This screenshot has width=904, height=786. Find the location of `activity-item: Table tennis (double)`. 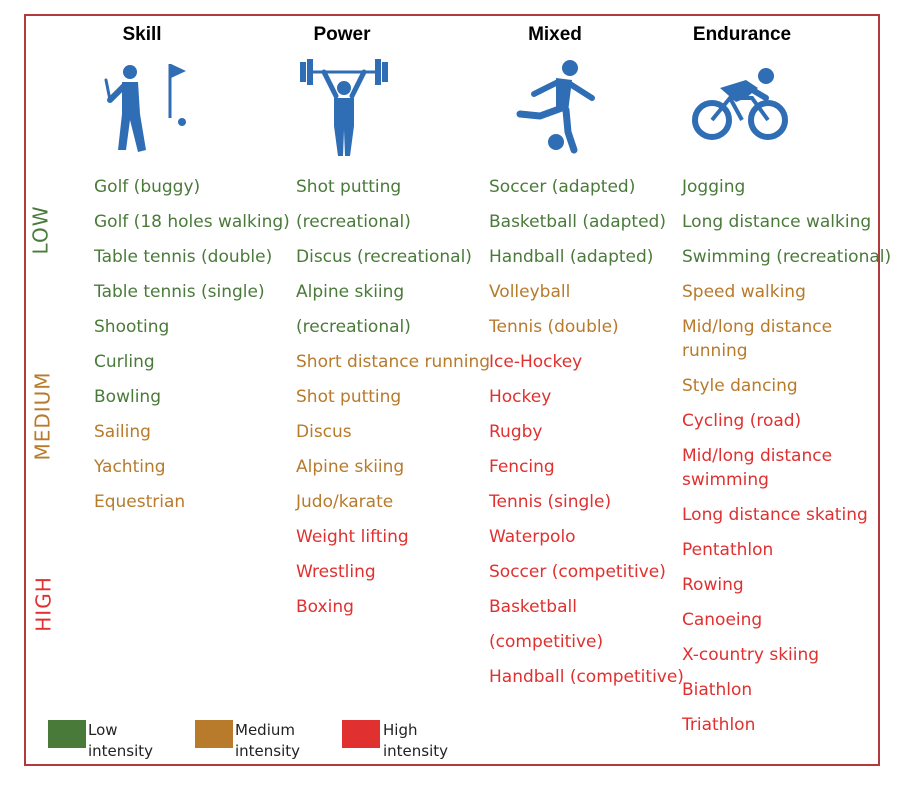

activity-item: Table tennis (double) is located at coordinates (183, 257).